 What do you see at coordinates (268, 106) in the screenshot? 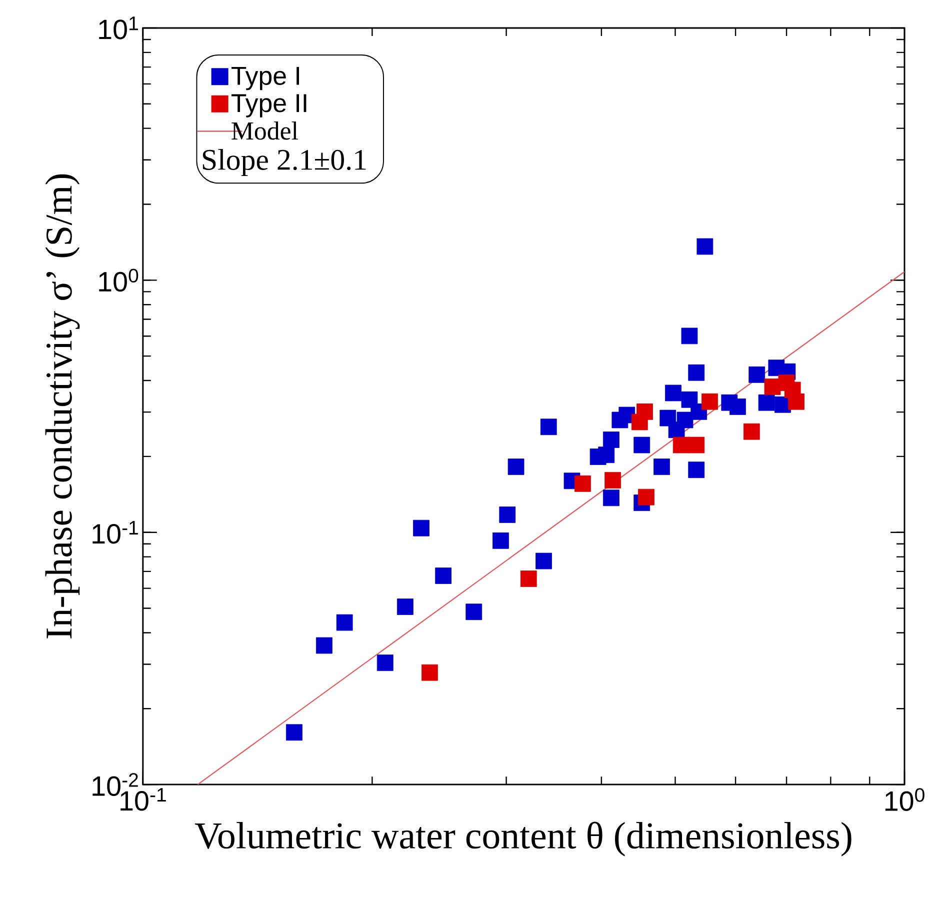
I see `legend-label: Type II` at bounding box center [268, 106].